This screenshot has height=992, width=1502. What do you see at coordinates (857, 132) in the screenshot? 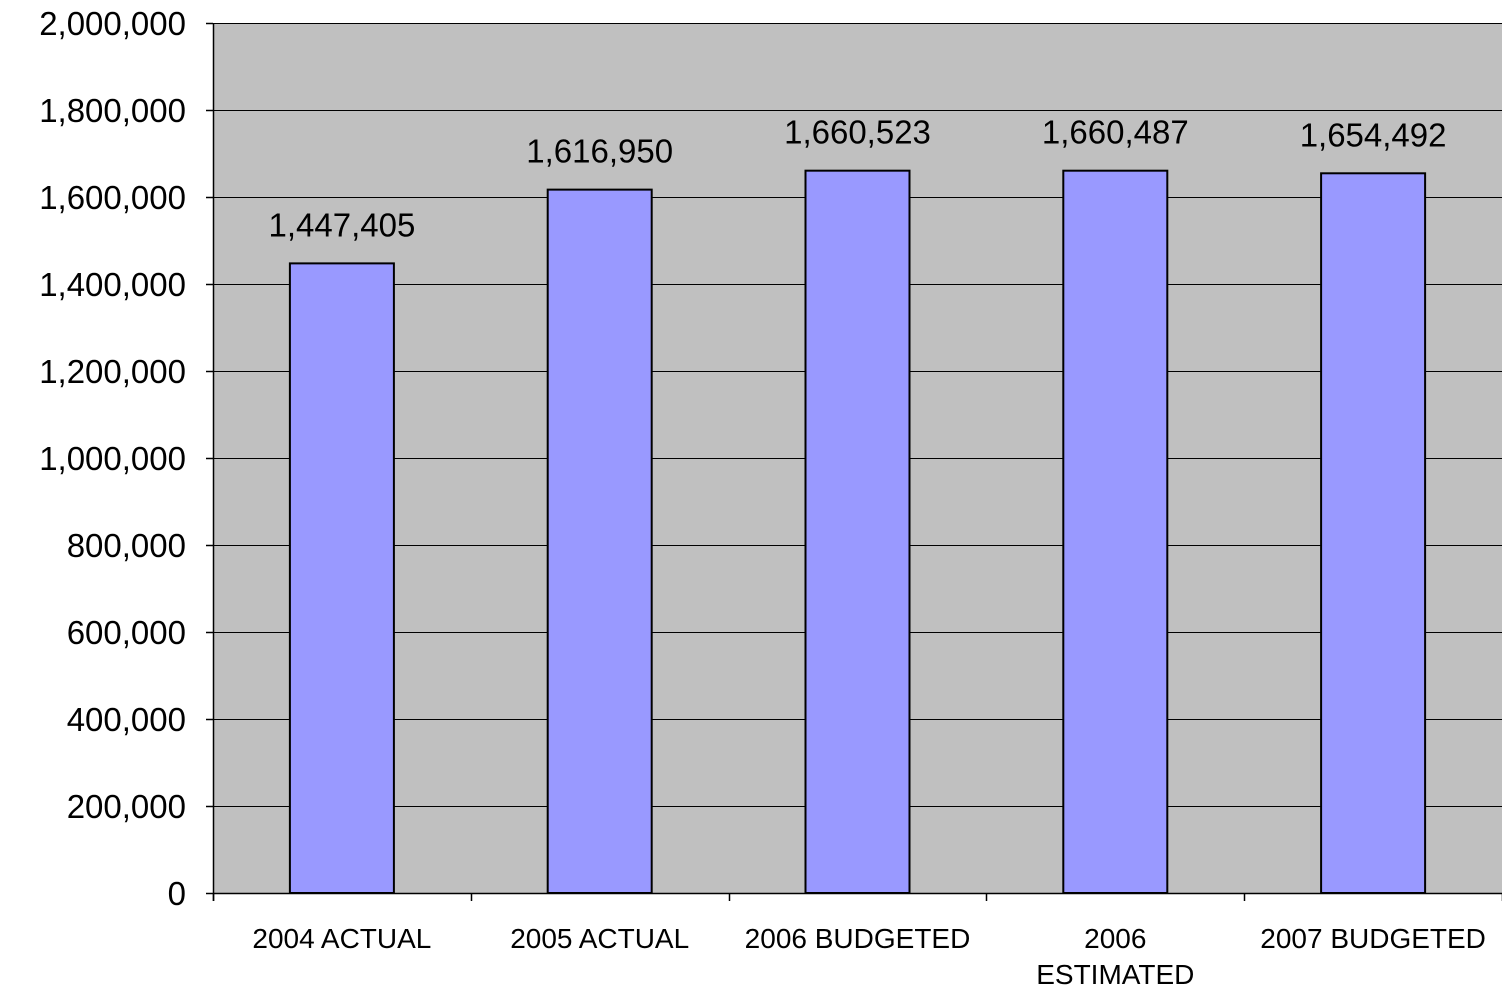
I see `data-label-3: 1,660,523` at bounding box center [857, 132].